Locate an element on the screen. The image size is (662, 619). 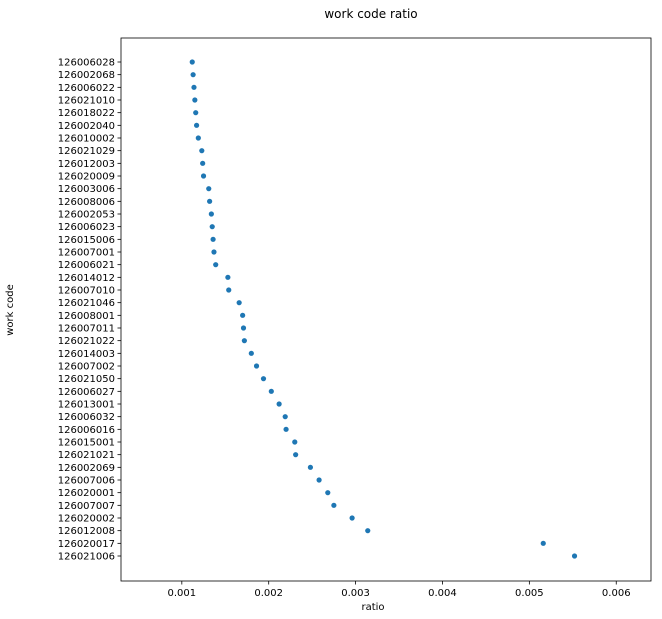
y-tick-label: 126006016 is located at coordinates (86, 430).